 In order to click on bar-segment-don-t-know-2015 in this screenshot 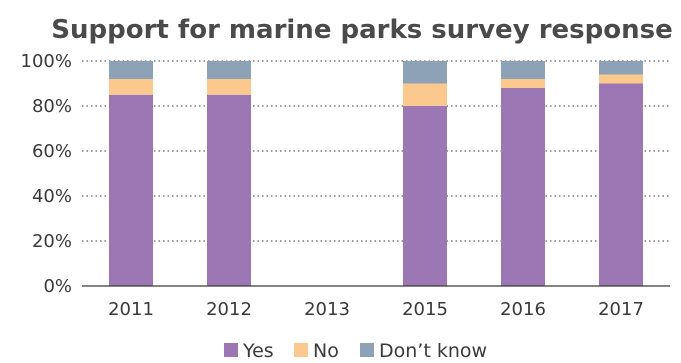, I will do `click(425, 72)`.